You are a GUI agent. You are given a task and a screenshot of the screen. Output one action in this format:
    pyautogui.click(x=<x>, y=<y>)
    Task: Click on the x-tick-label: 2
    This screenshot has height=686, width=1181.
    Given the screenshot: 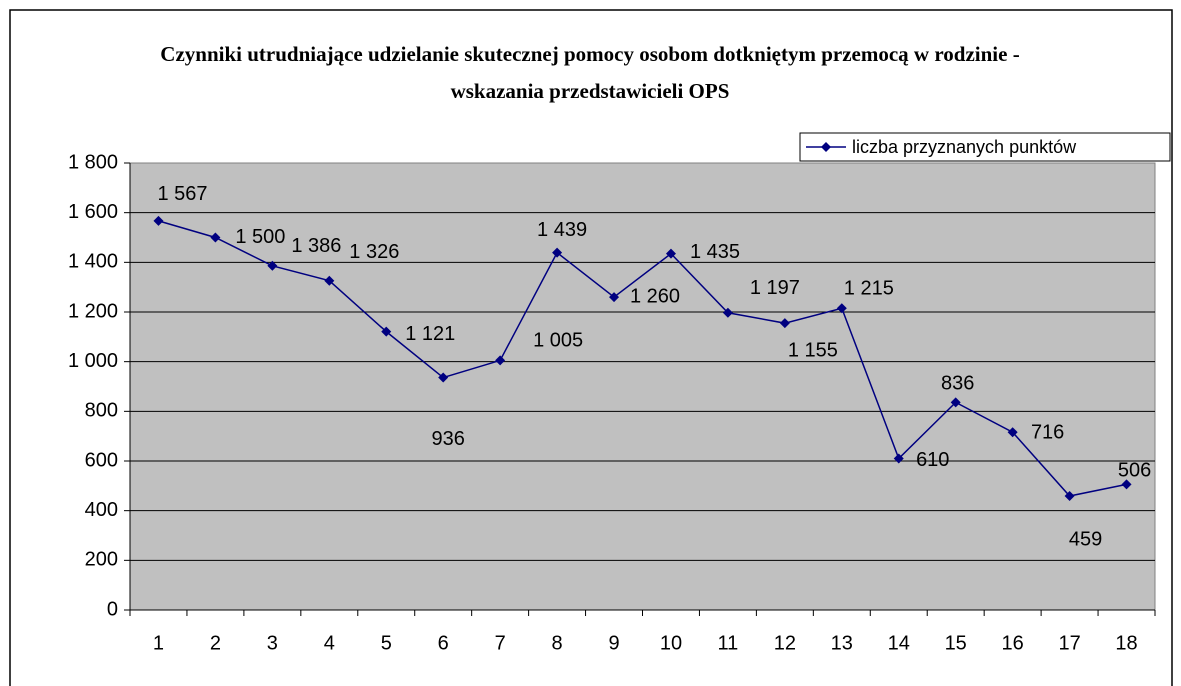 What is the action you would take?
    pyautogui.click(x=215, y=643)
    